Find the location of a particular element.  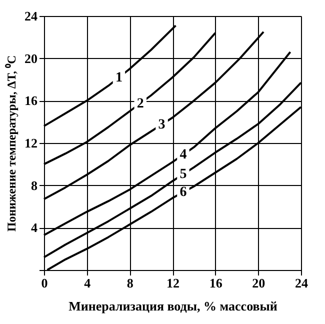

y-tick-label: 4 is located at coordinates (34, 228).